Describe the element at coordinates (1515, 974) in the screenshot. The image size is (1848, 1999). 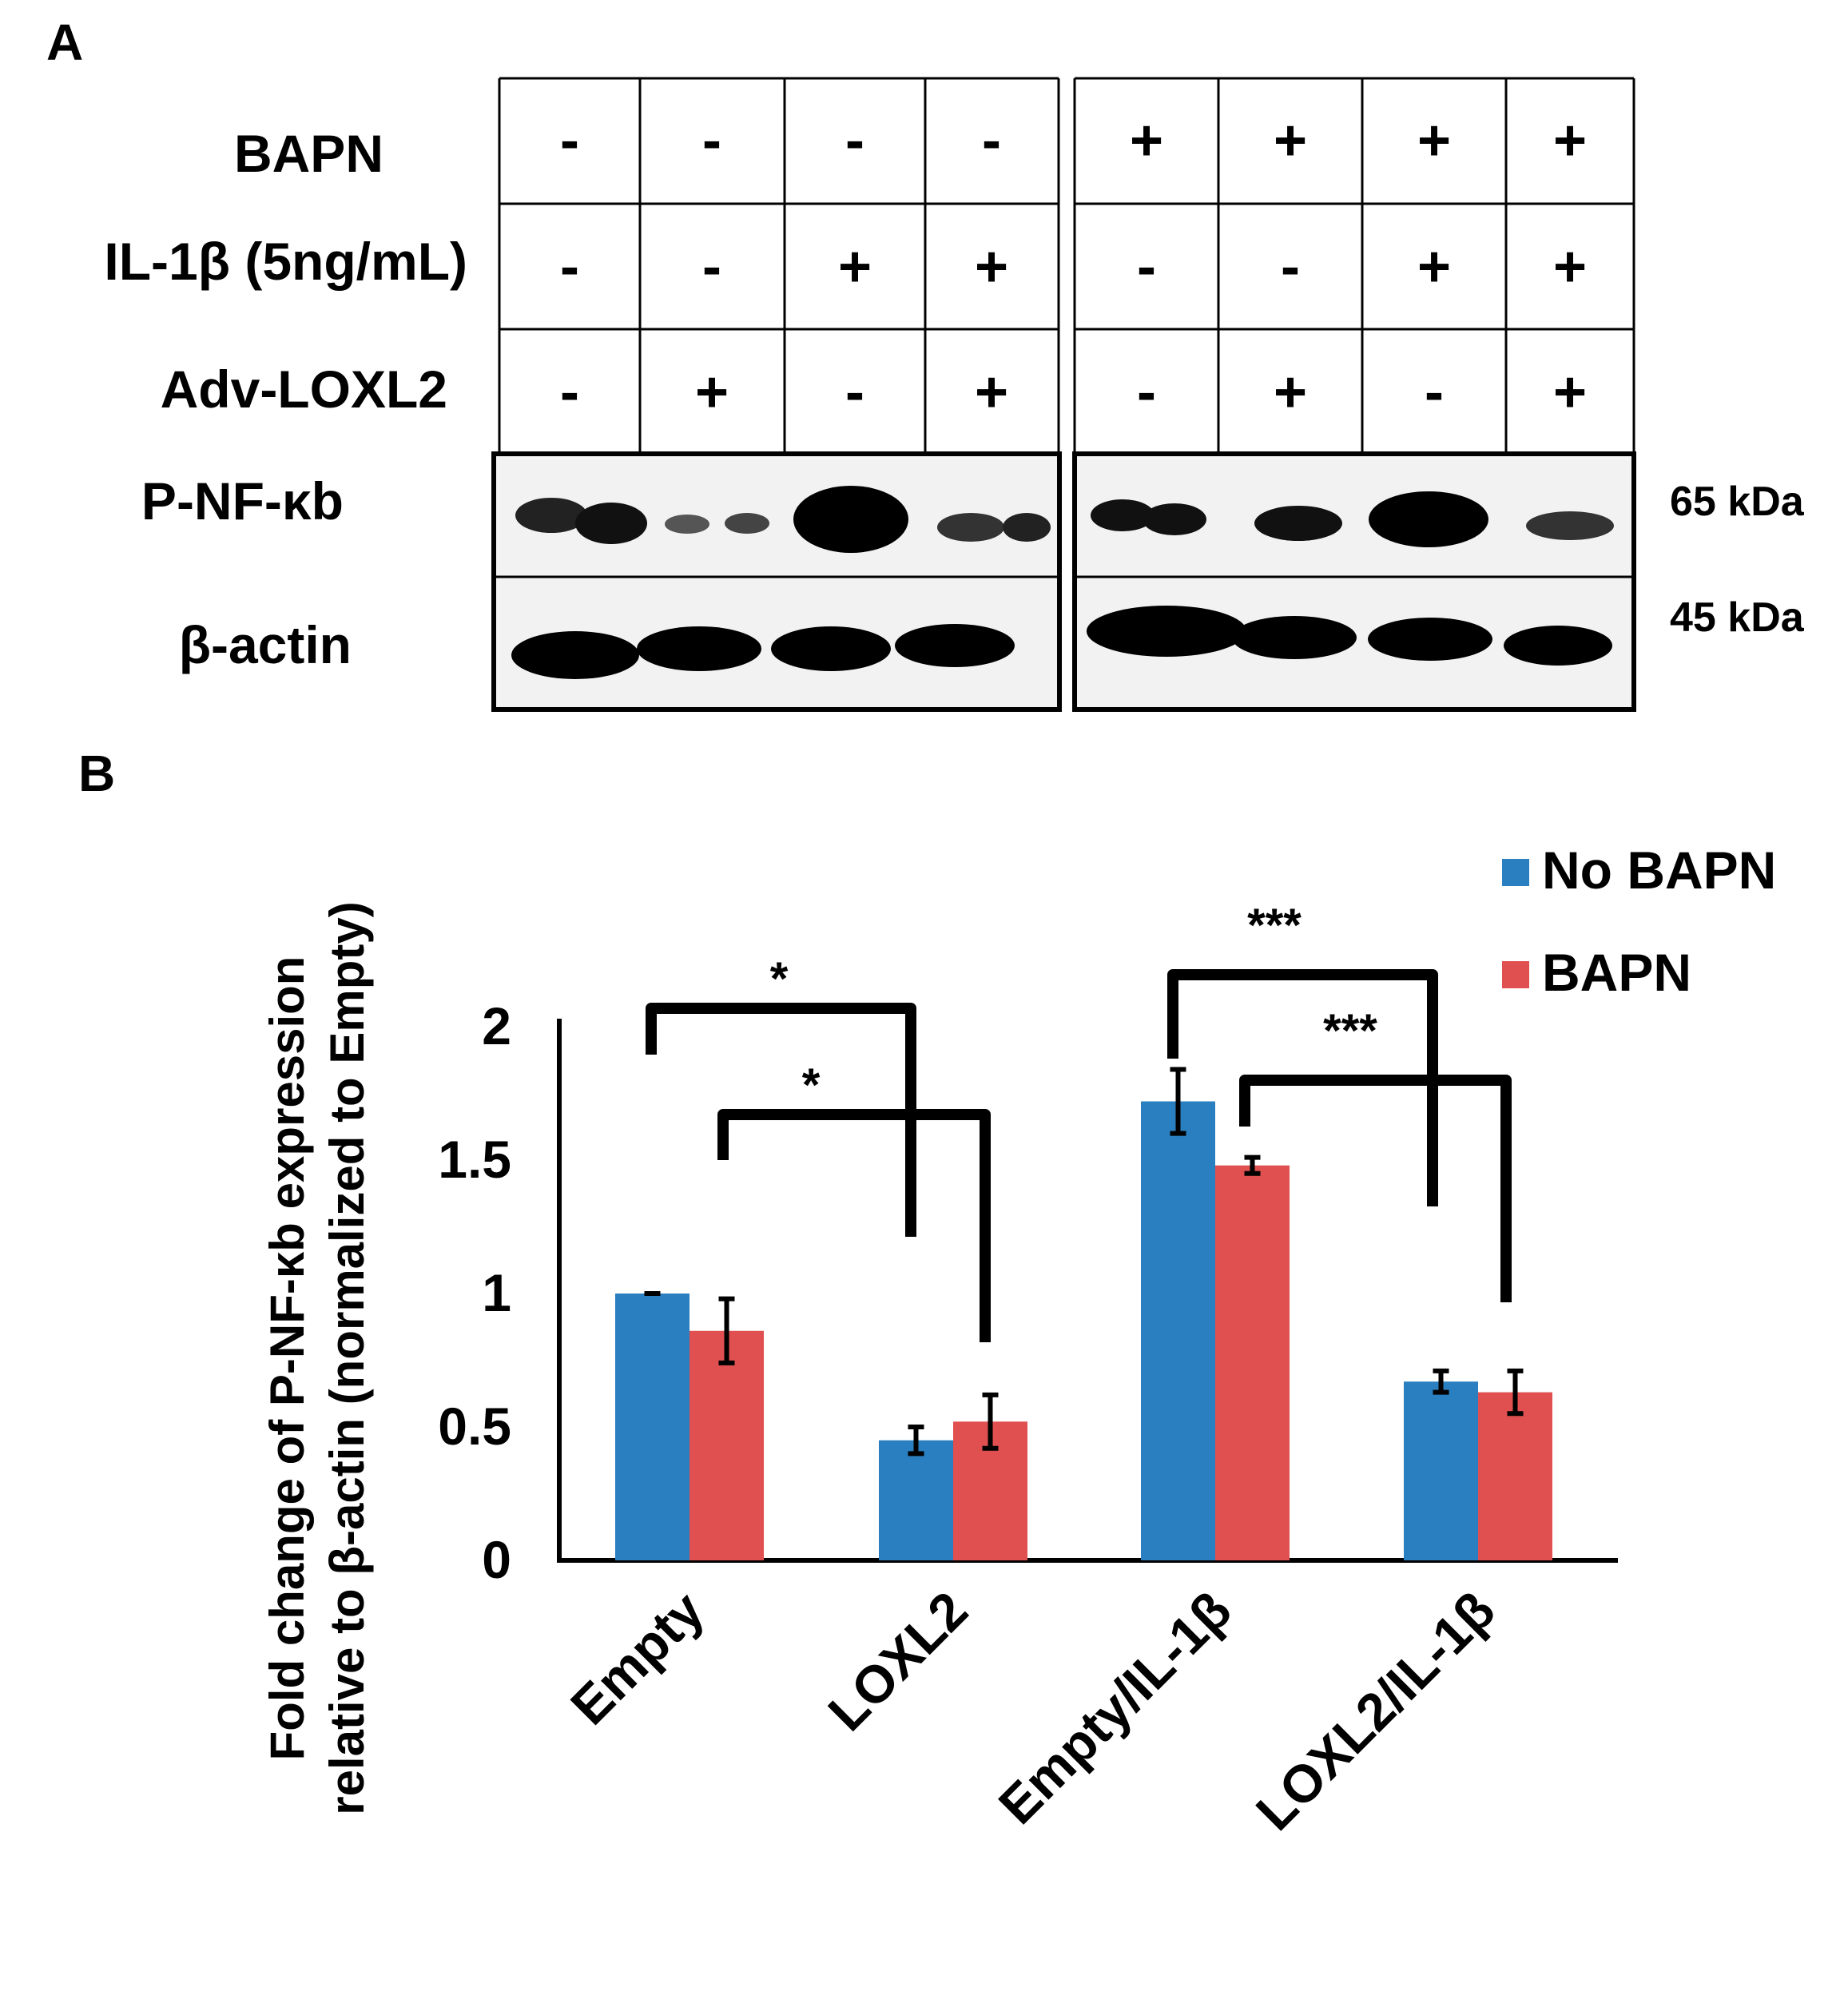
I see `legend-swatch-bapn` at that location.